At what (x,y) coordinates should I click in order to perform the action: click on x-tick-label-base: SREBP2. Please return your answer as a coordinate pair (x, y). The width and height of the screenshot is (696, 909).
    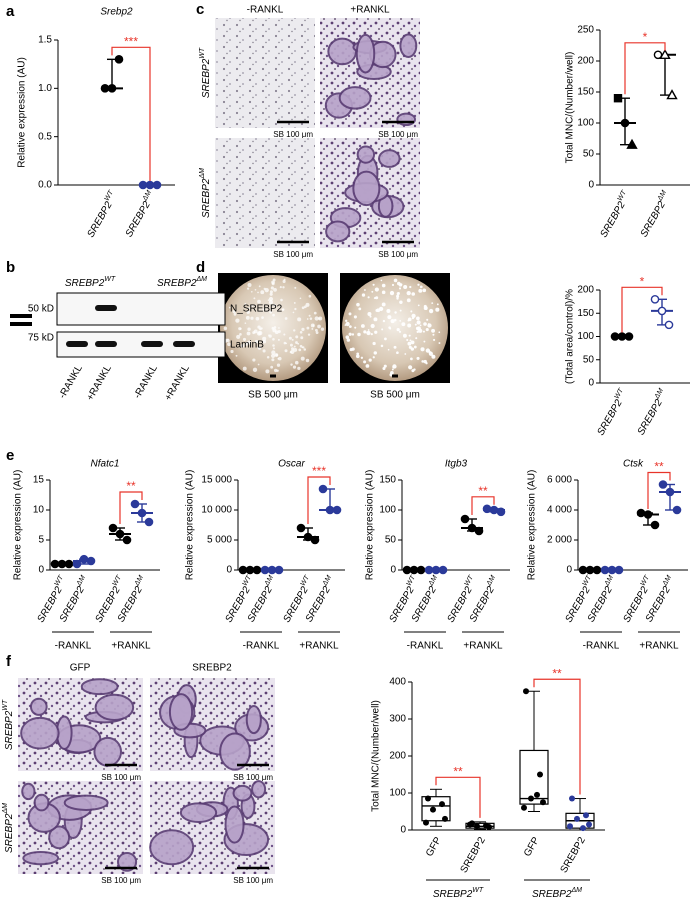
    Looking at the image, I should click on (99, 219).